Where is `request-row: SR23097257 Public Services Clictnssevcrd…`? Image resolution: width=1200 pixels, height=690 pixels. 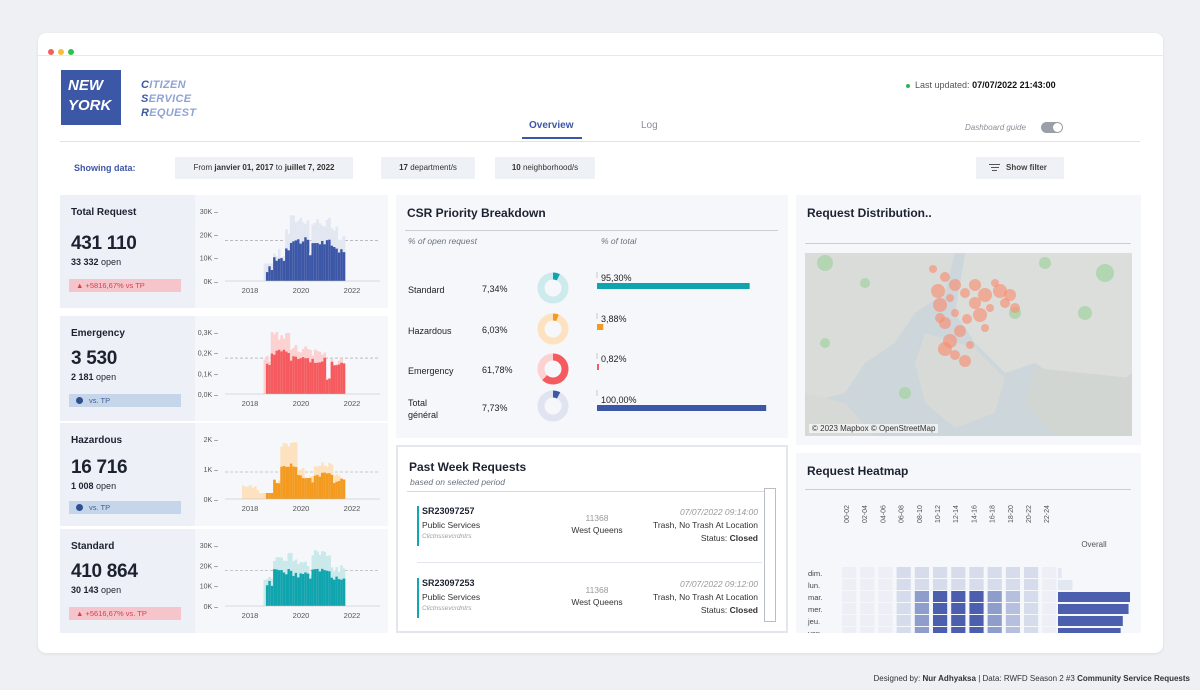 request-row: SR23097257 Public Services Clictnssevcrd… is located at coordinates (589, 532).